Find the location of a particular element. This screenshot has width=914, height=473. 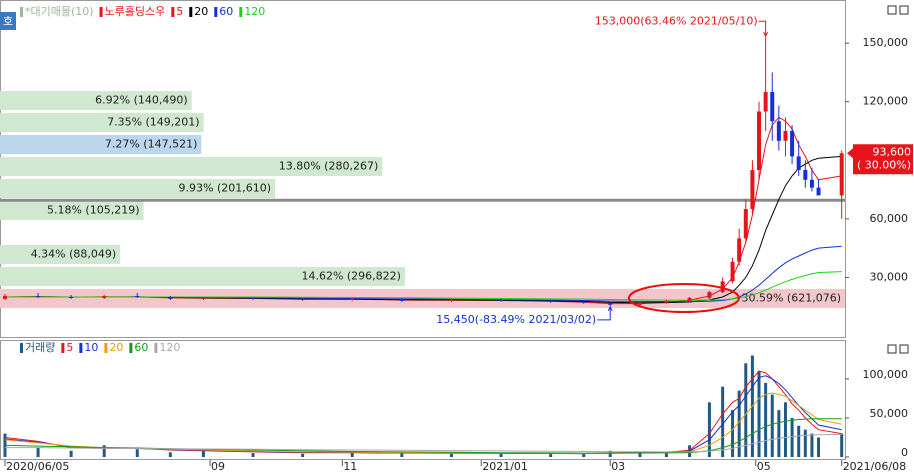

legend-label: *대기매물(10) is located at coordinates (59, 11).